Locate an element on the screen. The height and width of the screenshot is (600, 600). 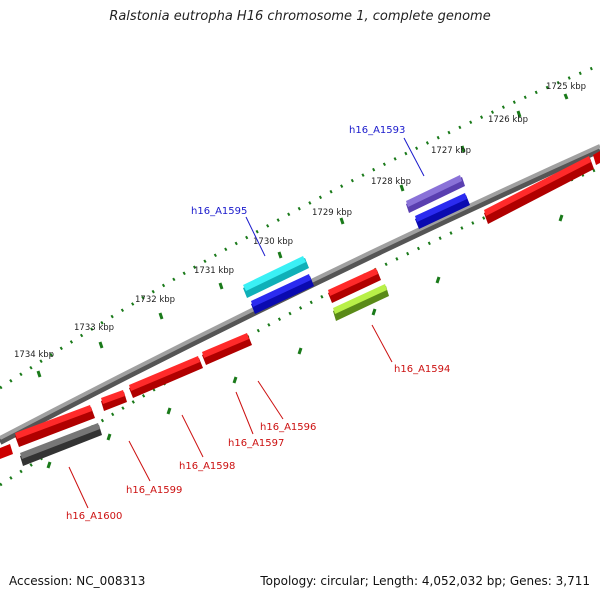
gene-label-h16_A1597: h16_A1597 is located at coordinates (256, 443).